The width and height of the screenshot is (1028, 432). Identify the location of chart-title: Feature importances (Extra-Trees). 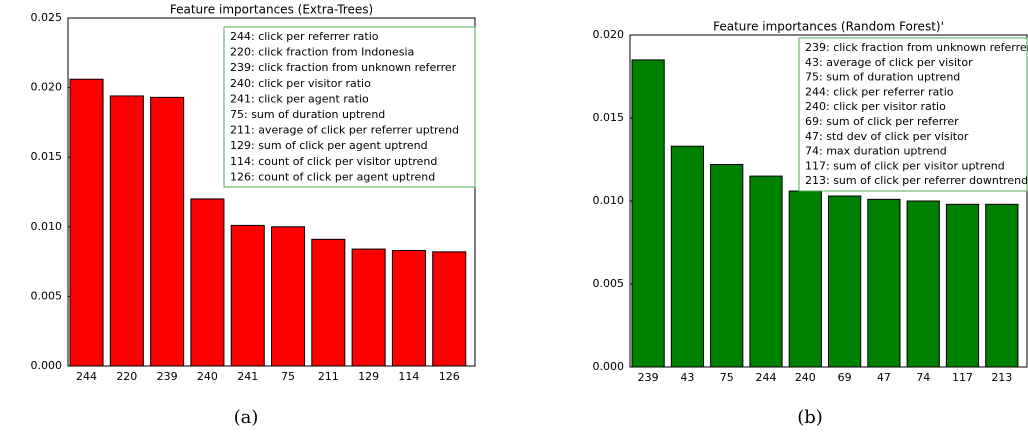
(271, 10).